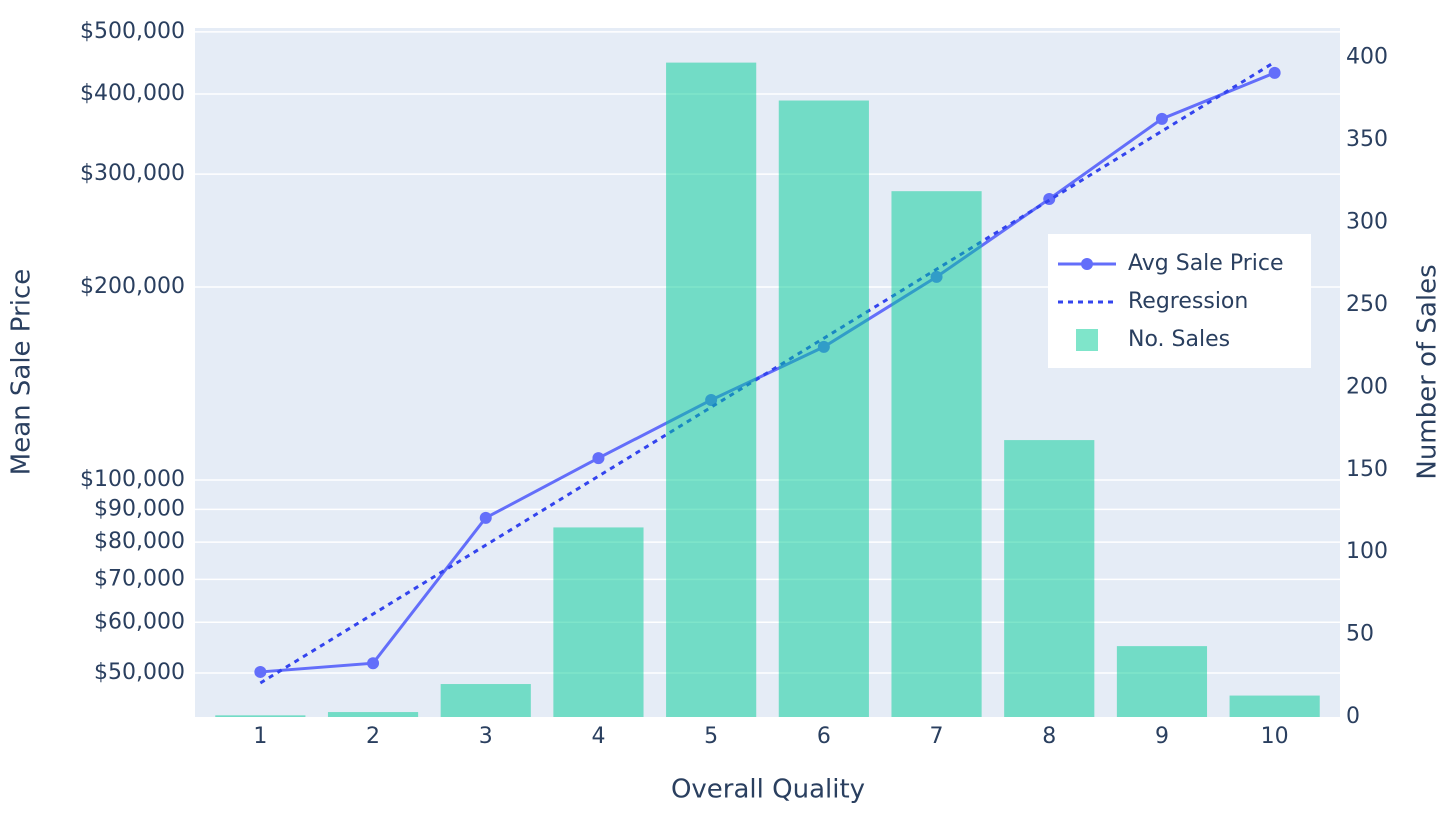  I want to click on legend: Avg Sale Price Regression No. Sales, so click(1179, 301).